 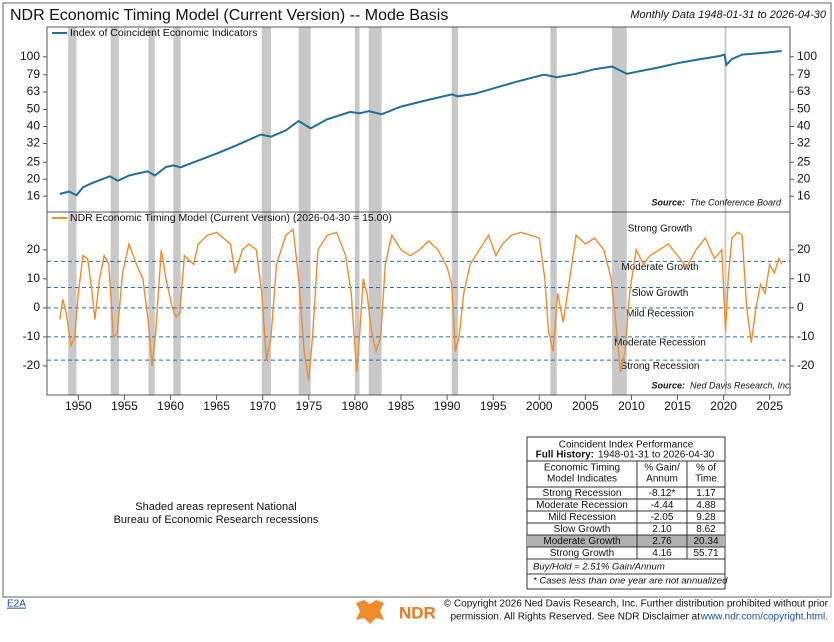 What do you see at coordinates (124, 406) in the screenshot?
I see `x-tick-label: 1955` at bounding box center [124, 406].